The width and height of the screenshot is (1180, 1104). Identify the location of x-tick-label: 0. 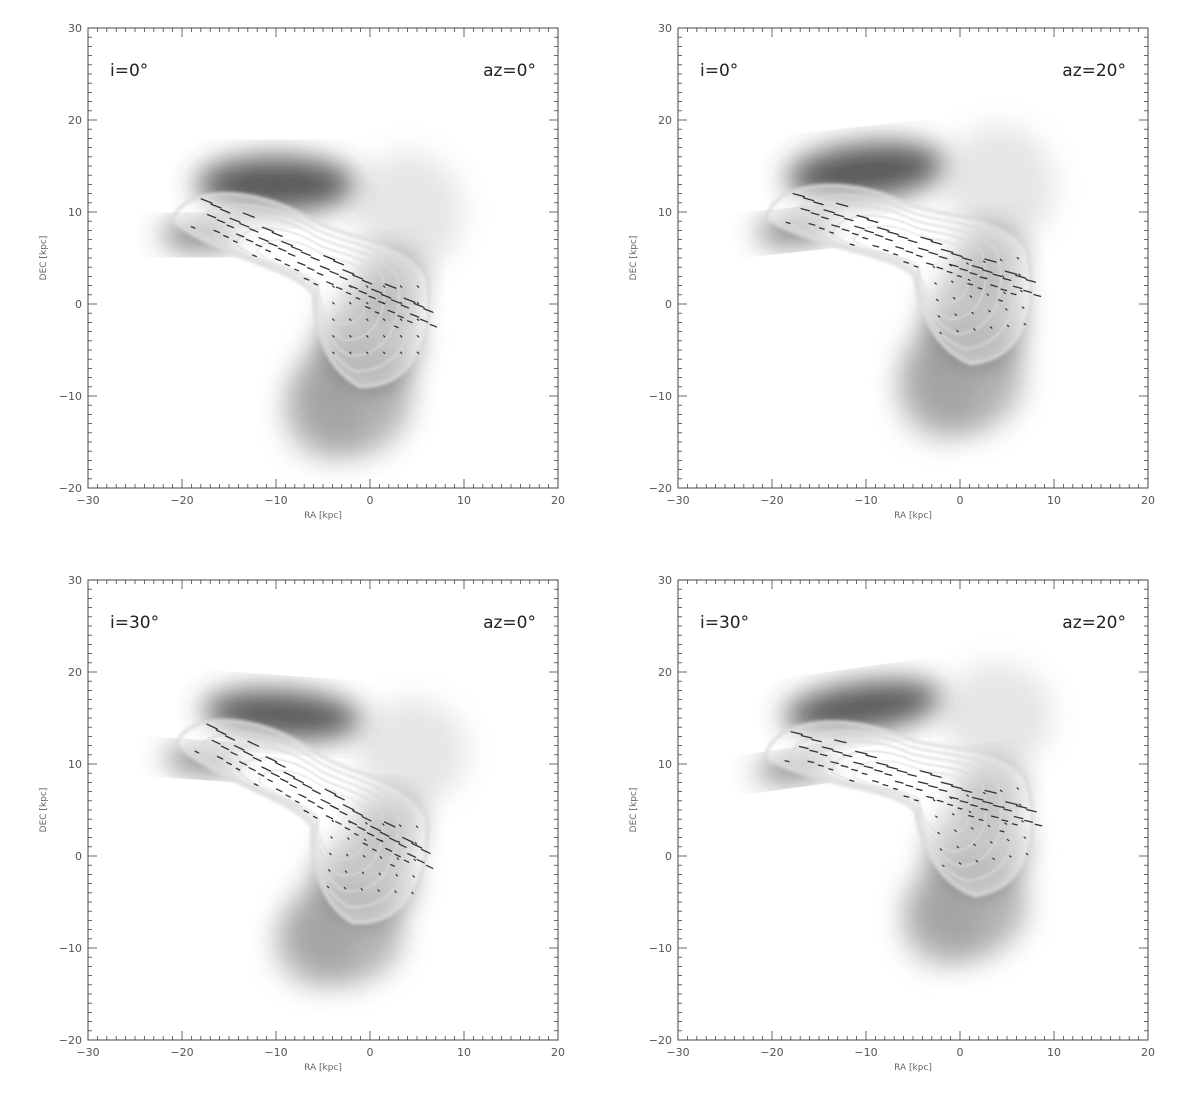
(370, 1052).